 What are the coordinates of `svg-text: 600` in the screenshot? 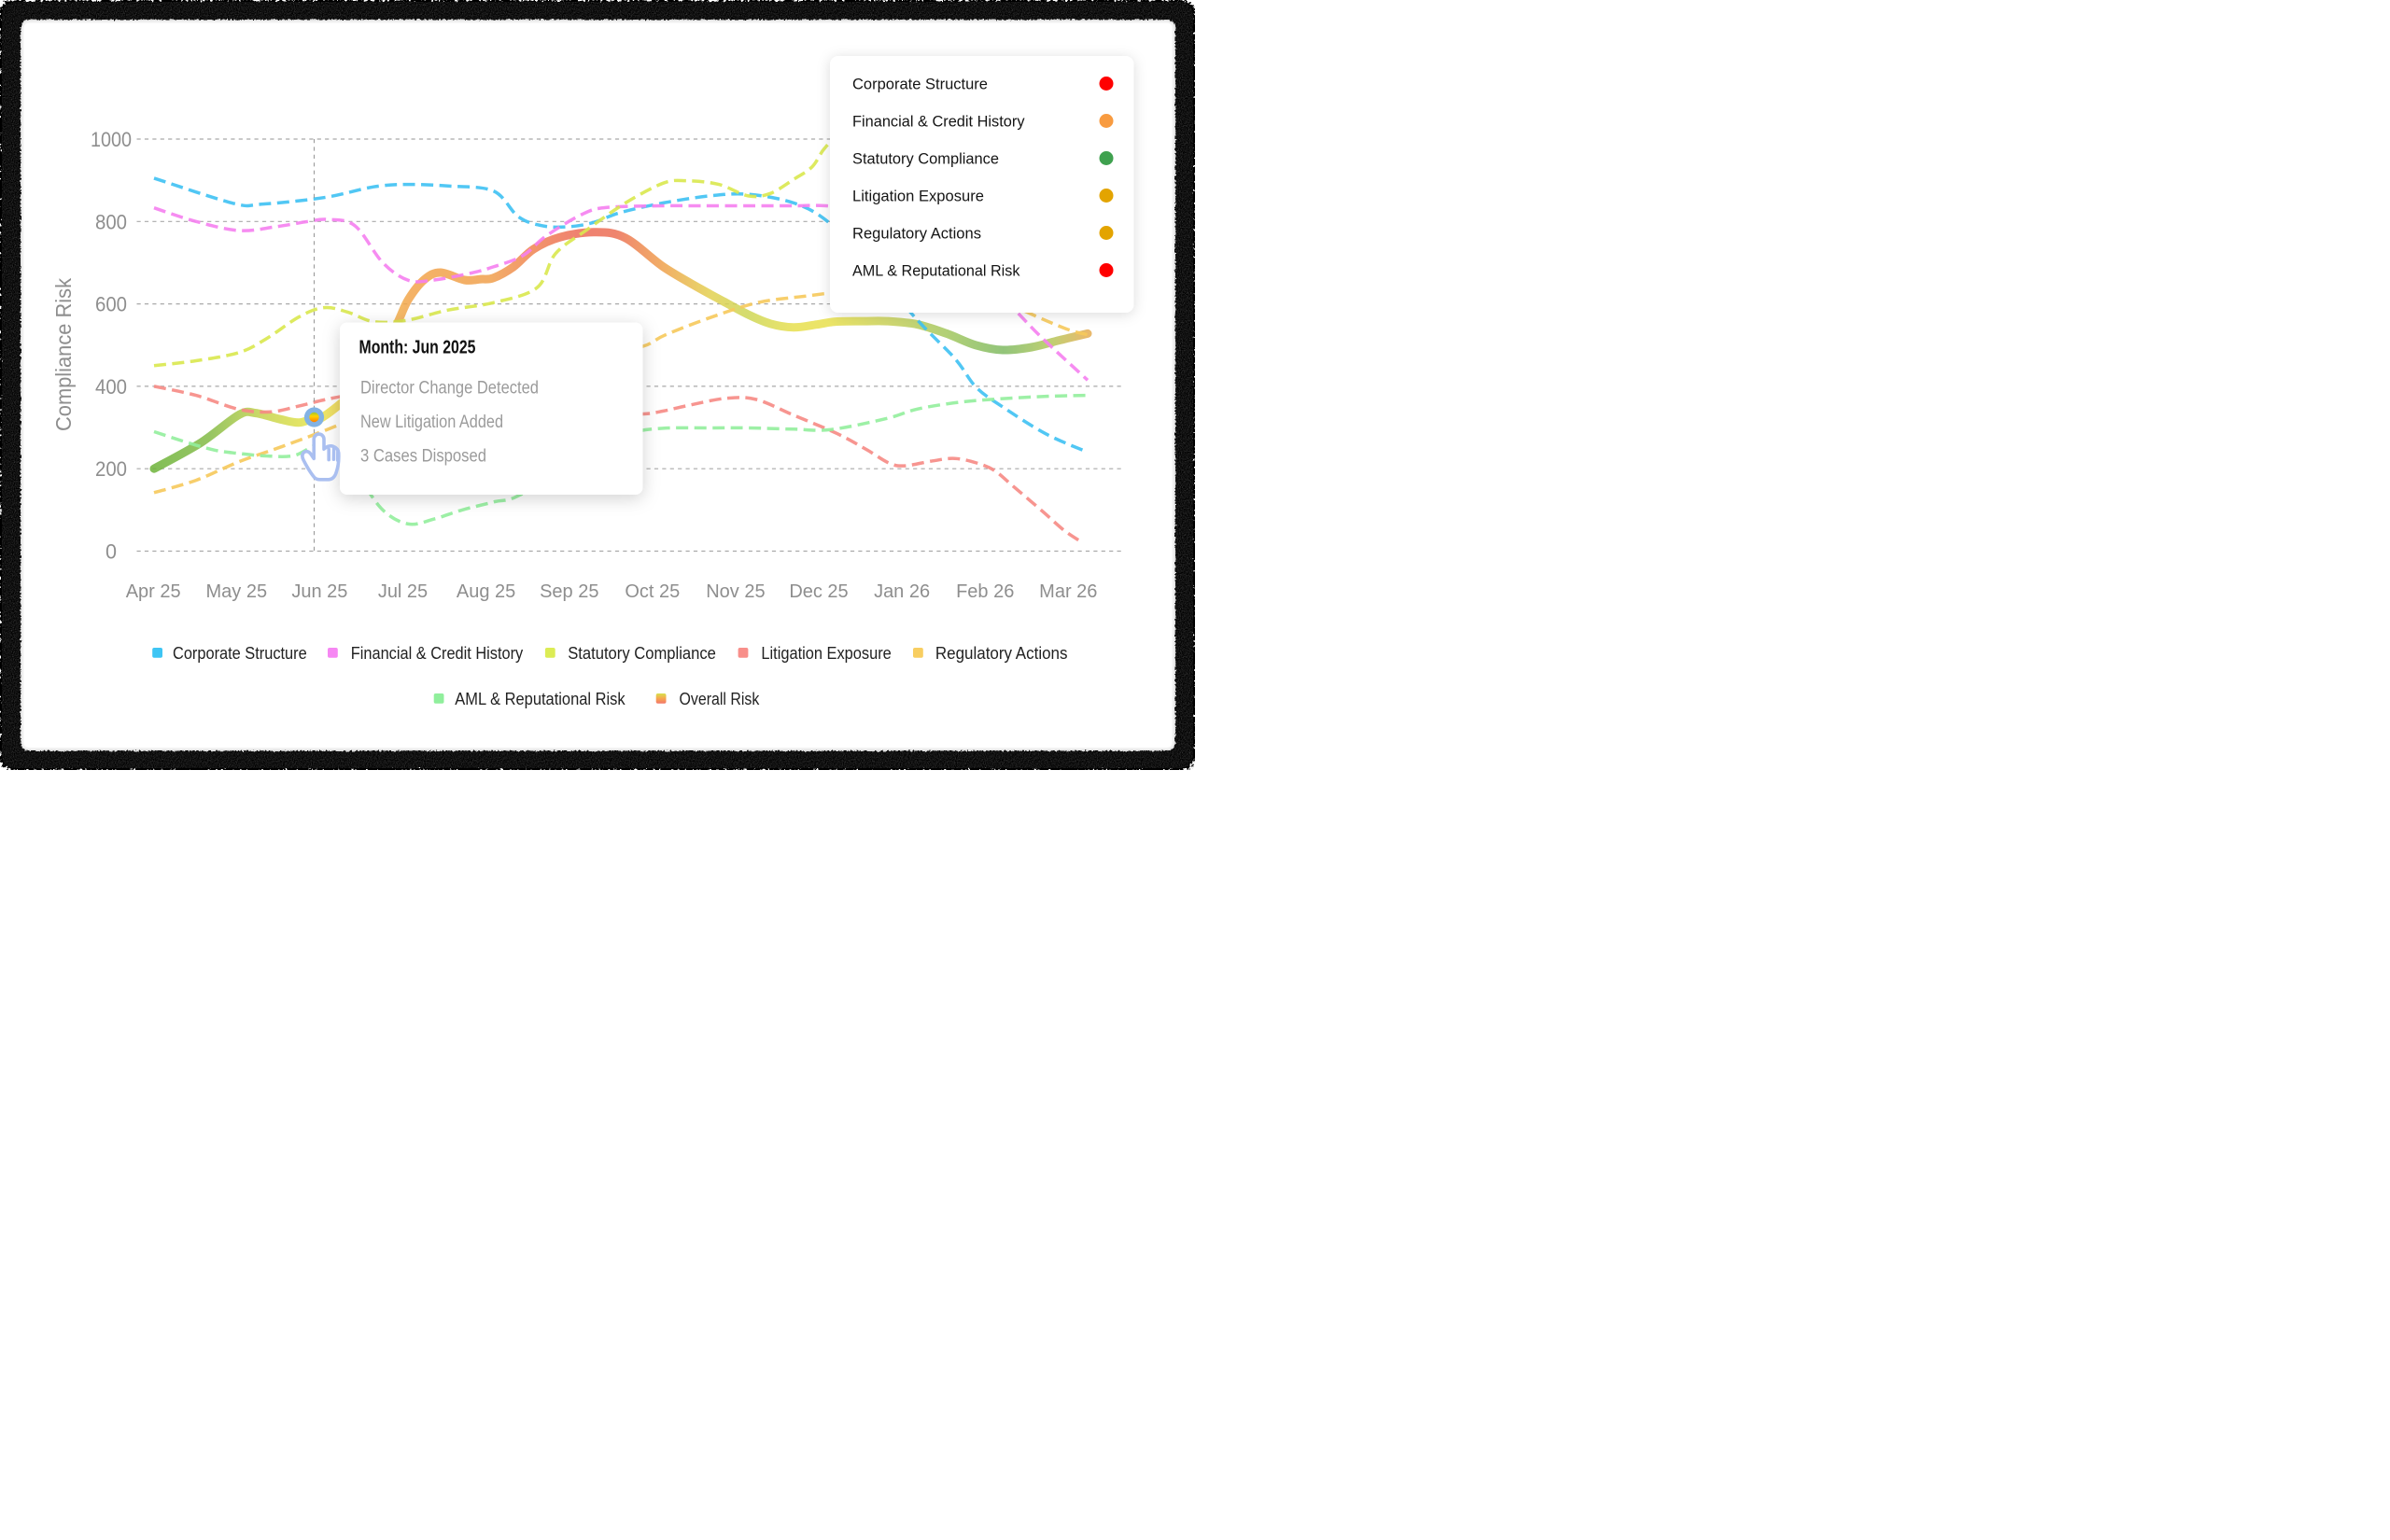 It's located at (111, 304).